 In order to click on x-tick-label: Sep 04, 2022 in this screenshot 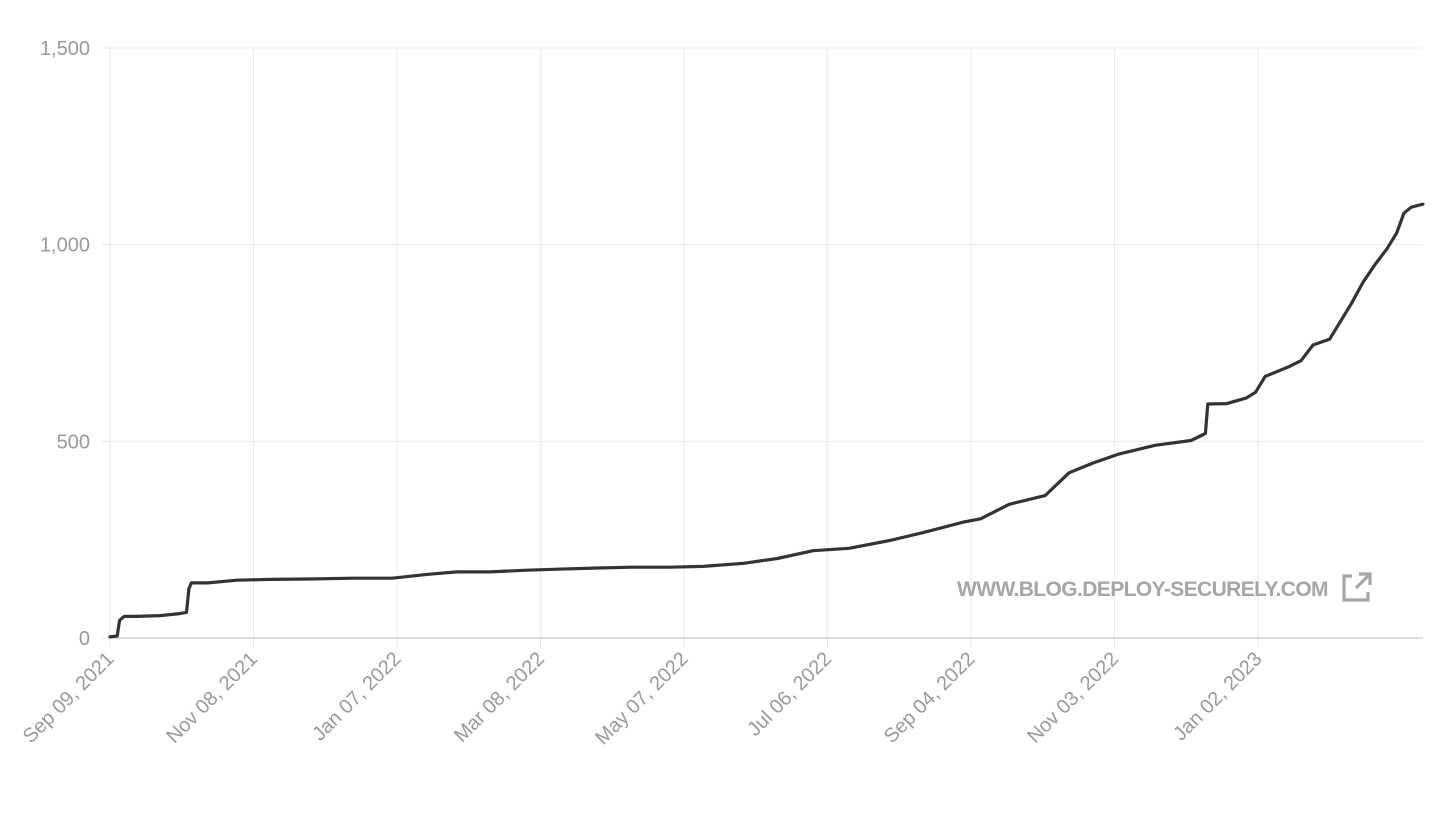, I will do `click(930, 698)`.